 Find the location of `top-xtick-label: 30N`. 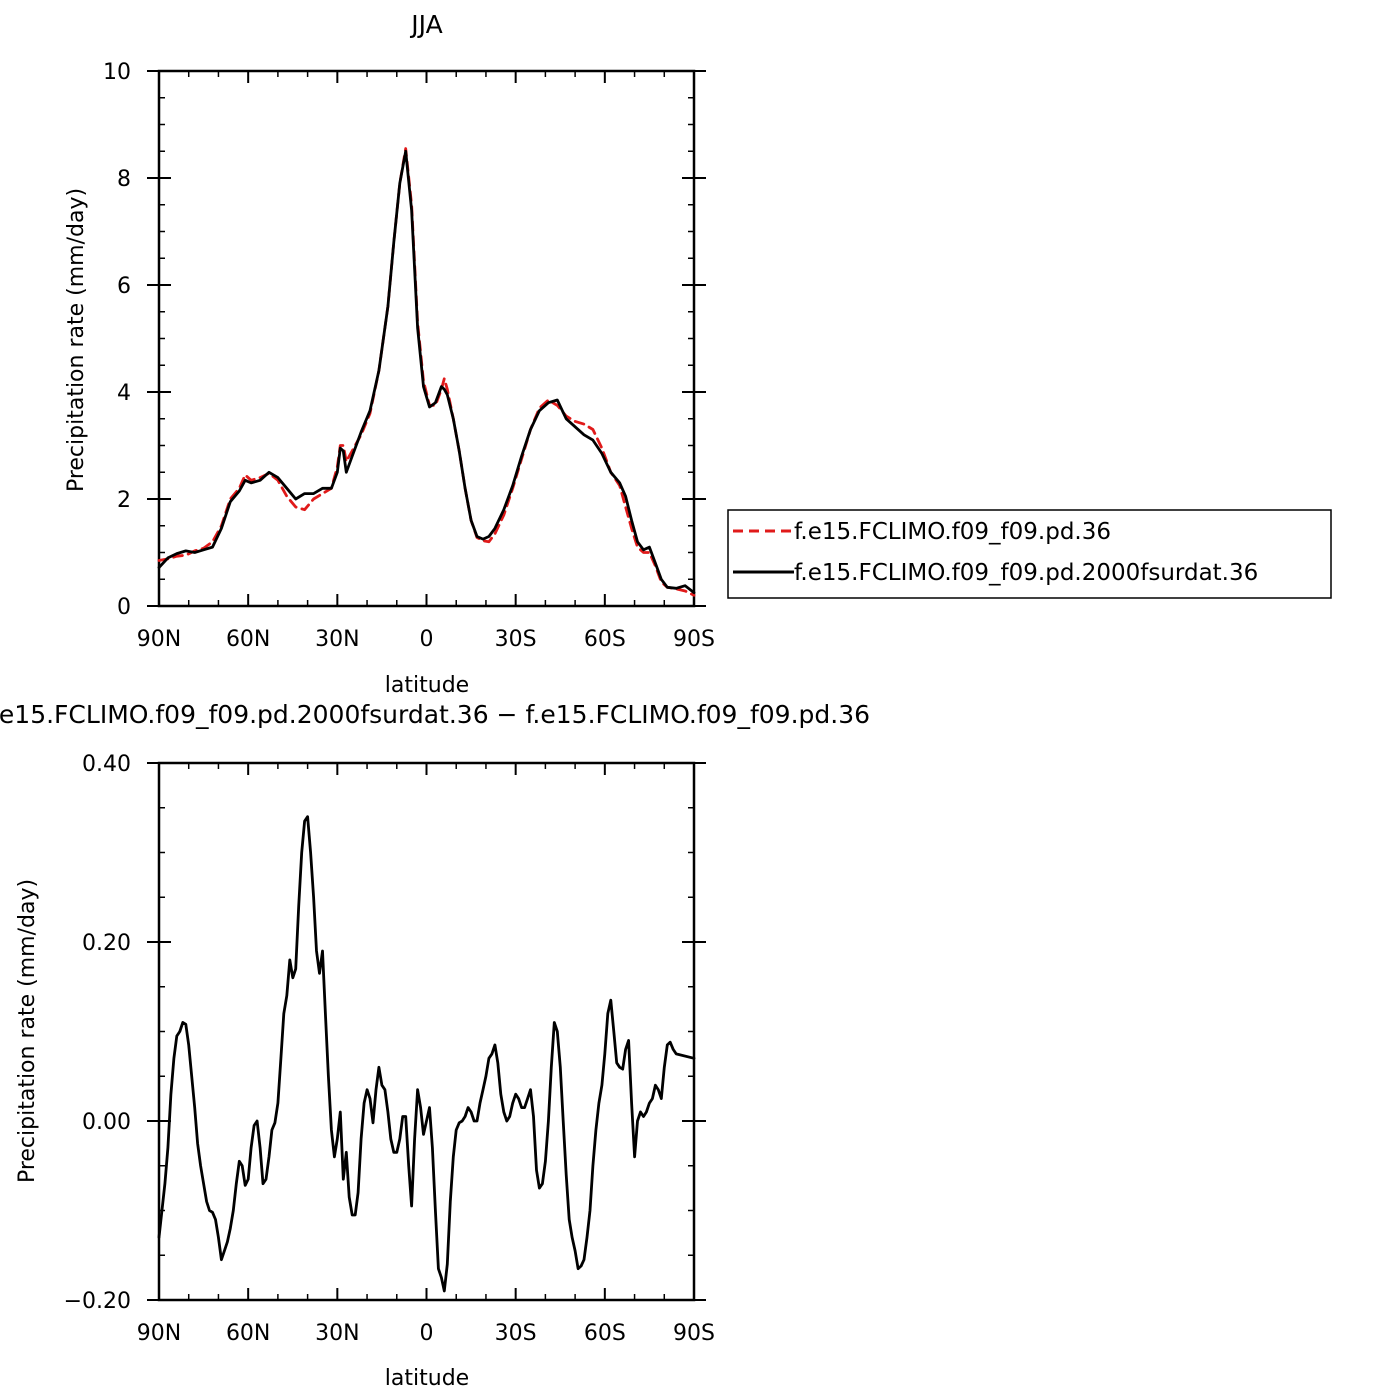

top-xtick-label: 30N is located at coordinates (337, 639).